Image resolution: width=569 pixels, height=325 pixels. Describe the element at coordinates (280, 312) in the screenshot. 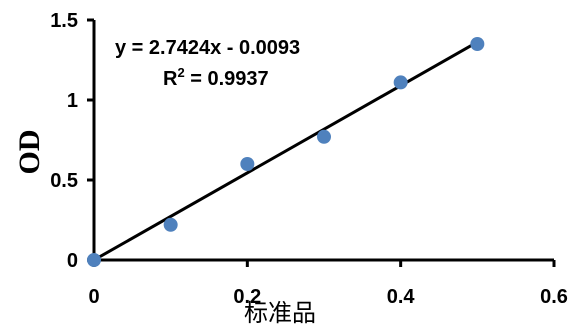

I see `x-axis-title: 标准品` at that location.